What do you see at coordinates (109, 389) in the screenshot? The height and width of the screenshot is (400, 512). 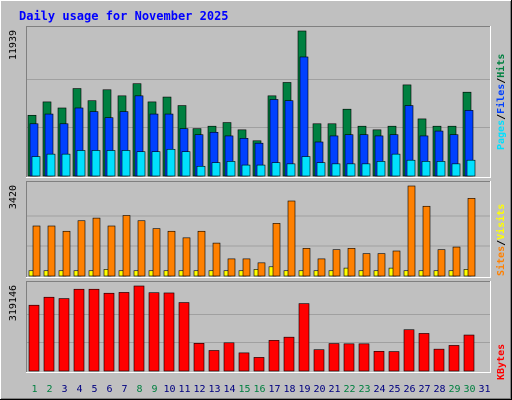 I see `x-tick-label: 6` at bounding box center [109, 389].